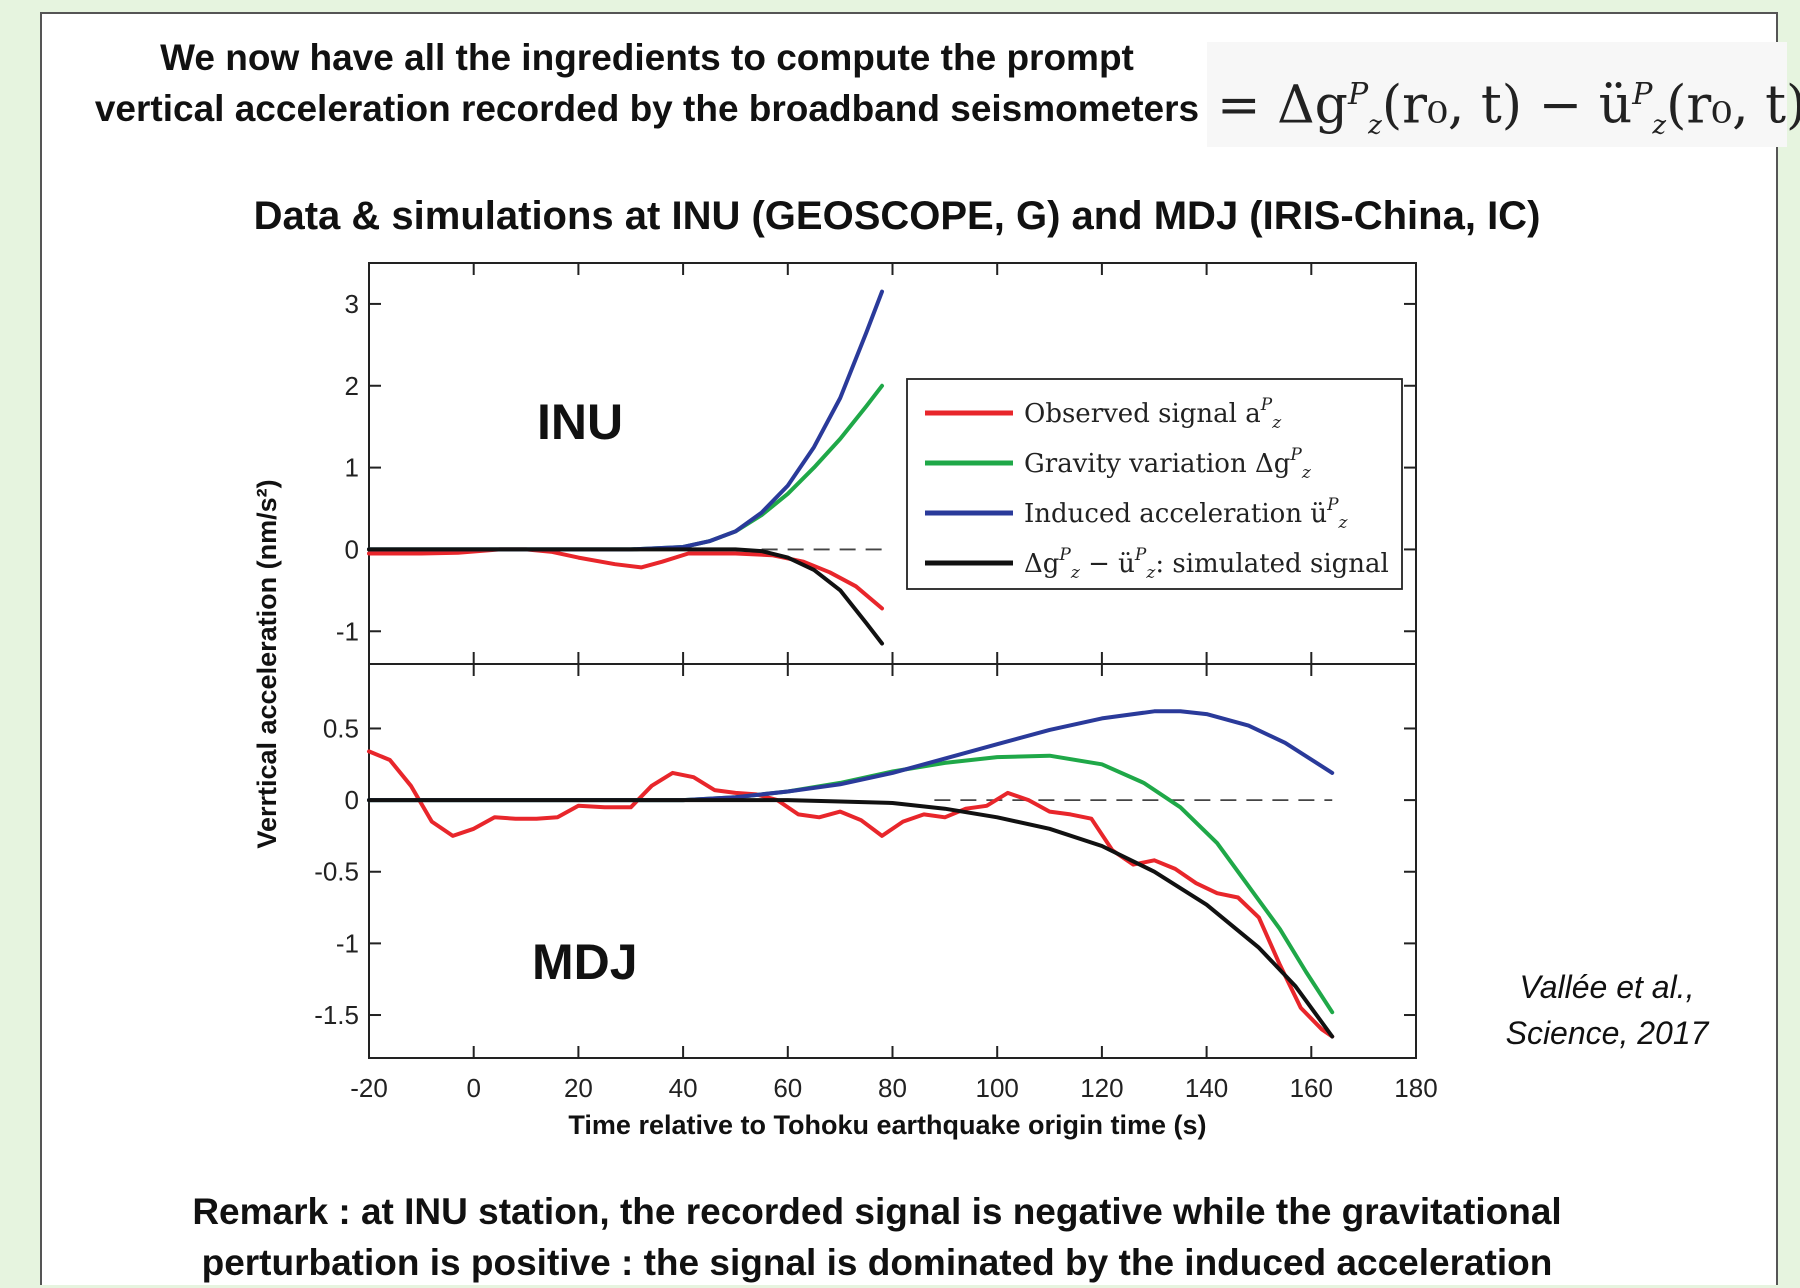 This screenshot has height=1288, width=1800. I want to click on y-tick-label: 2, so click(352, 386).